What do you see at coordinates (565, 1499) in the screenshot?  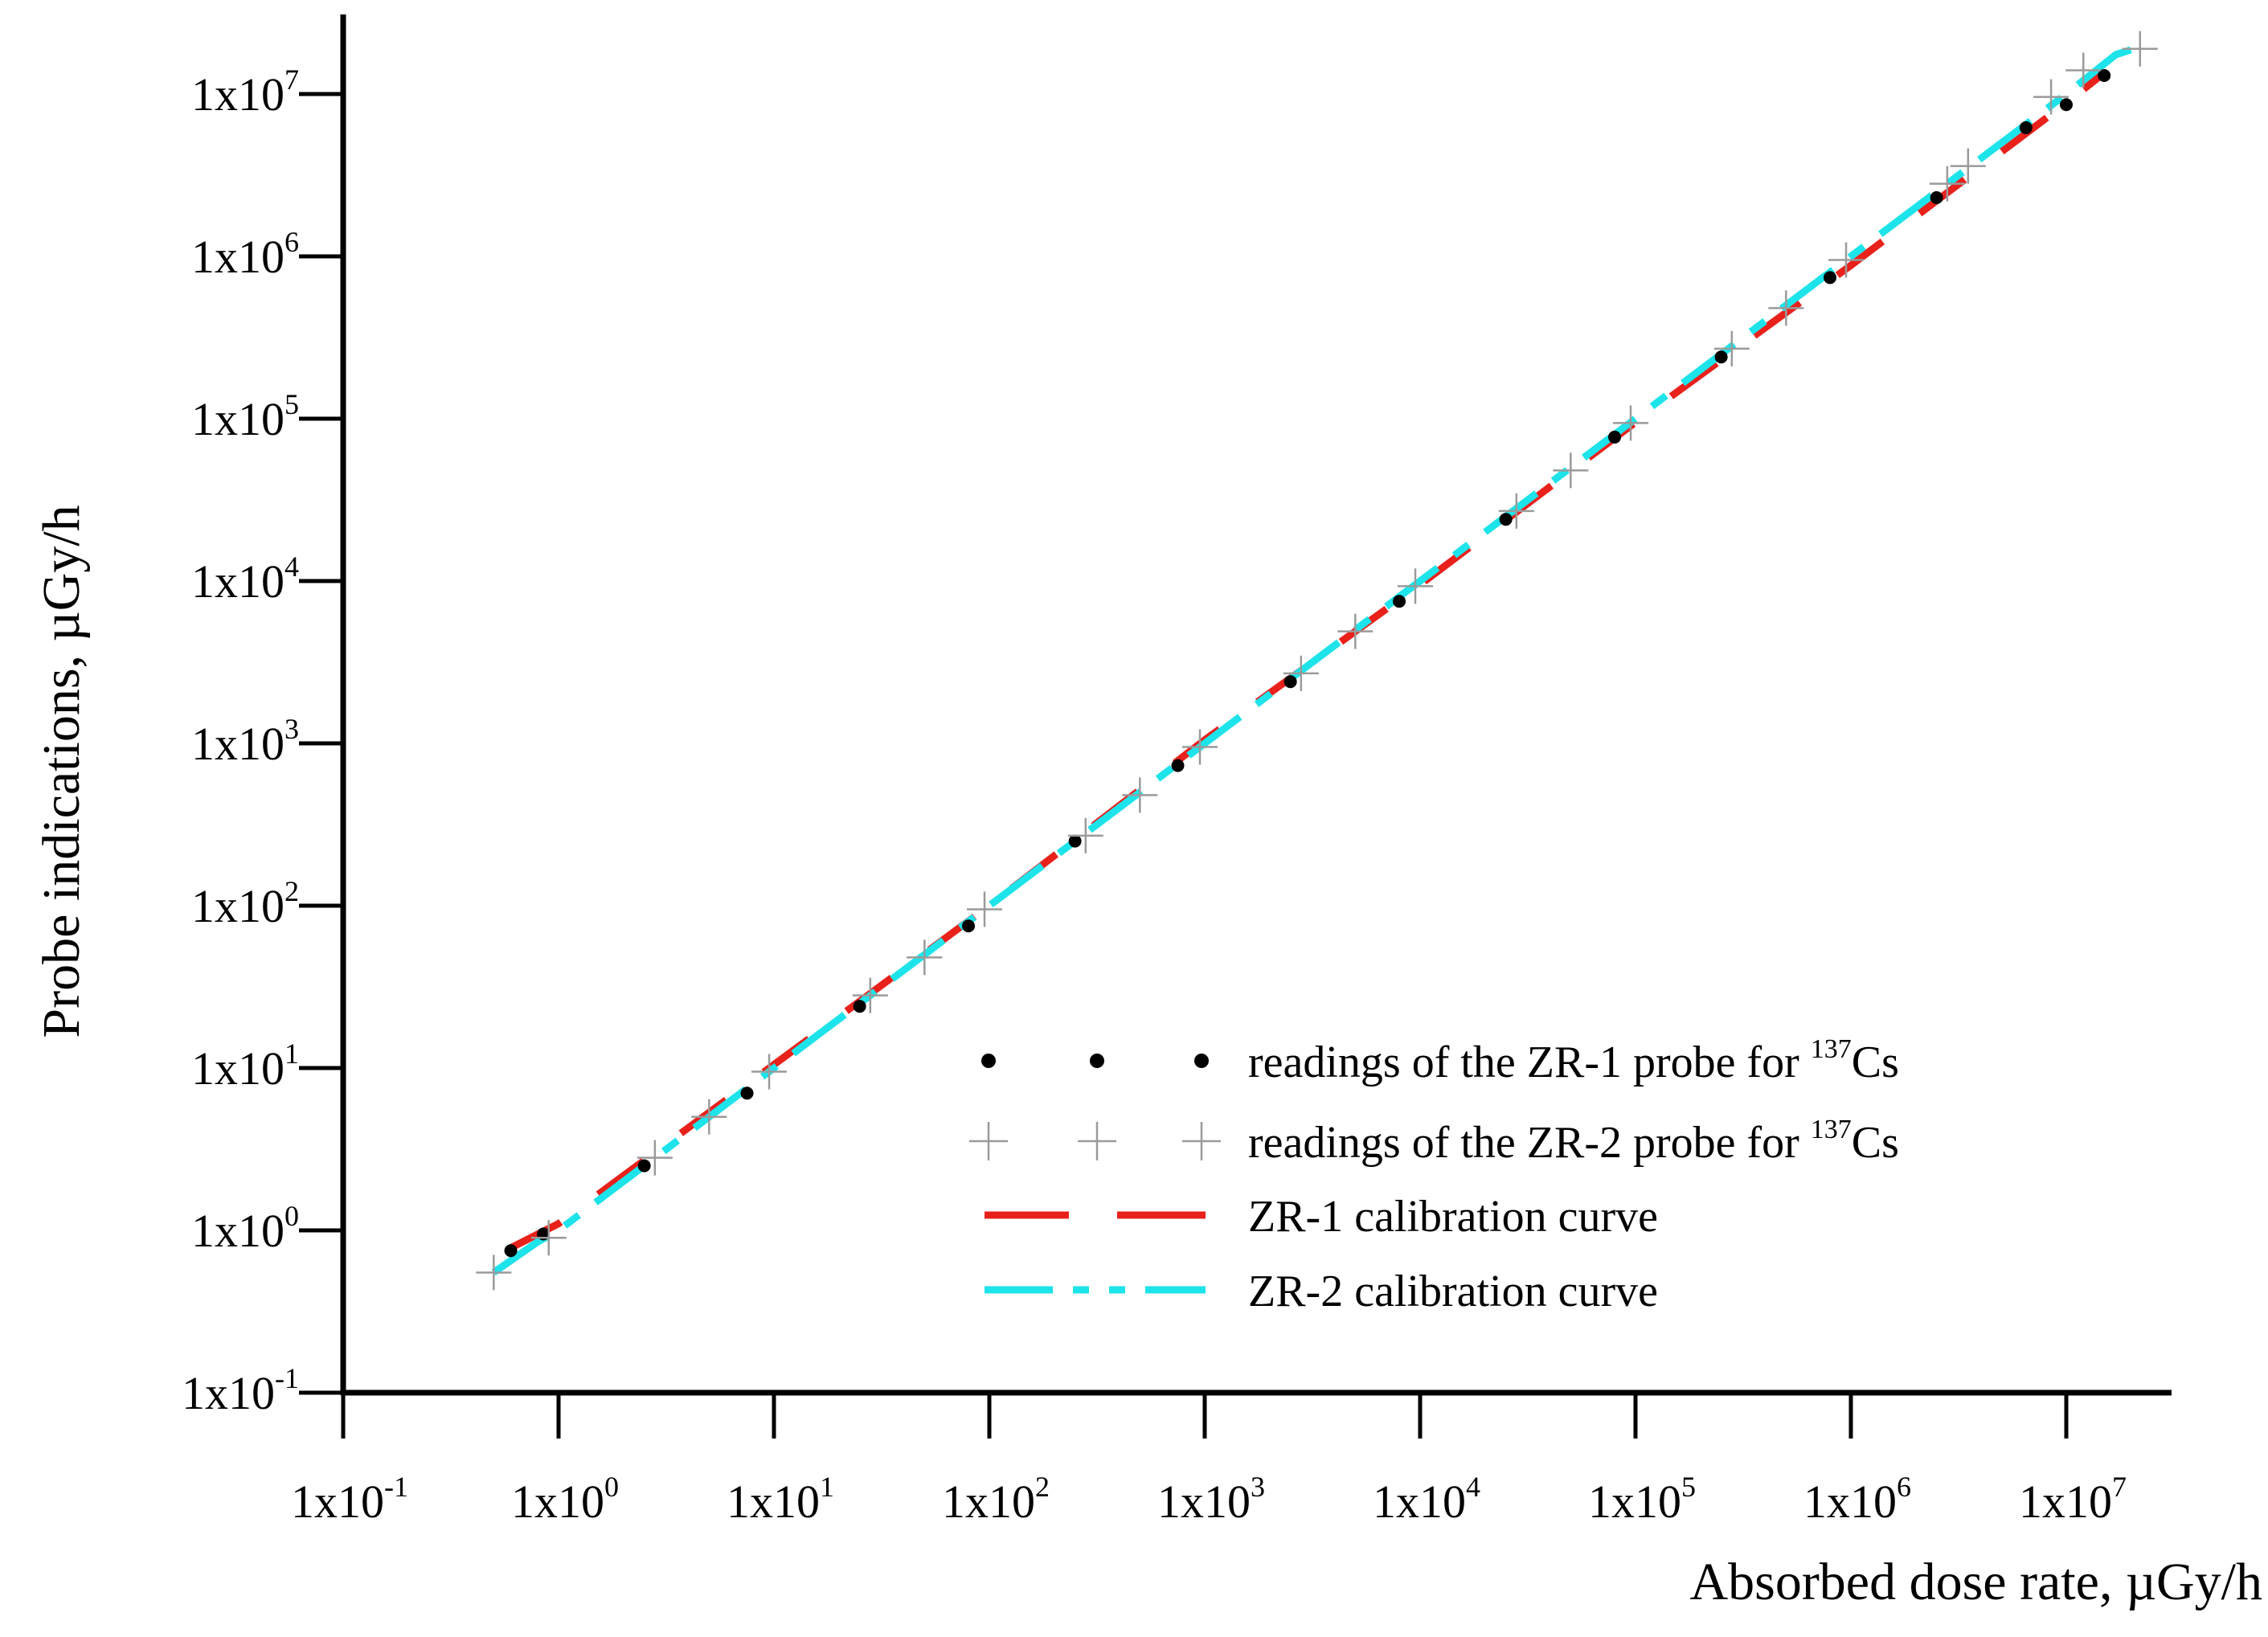 I see `x-tick-label: 1x100` at bounding box center [565, 1499].